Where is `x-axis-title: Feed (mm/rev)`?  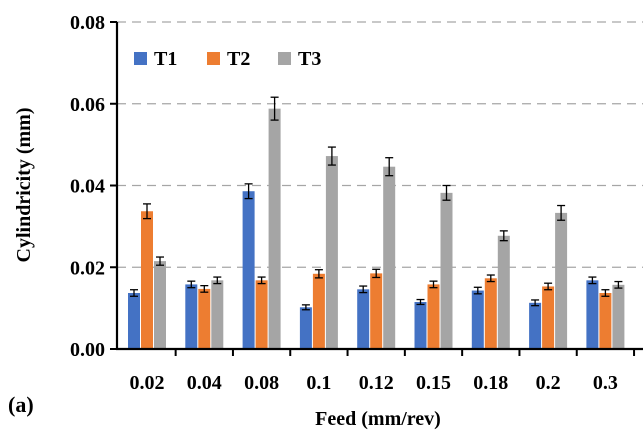
x-axis-title: Feed (mm/rev) is located at coordinates (378, 419).